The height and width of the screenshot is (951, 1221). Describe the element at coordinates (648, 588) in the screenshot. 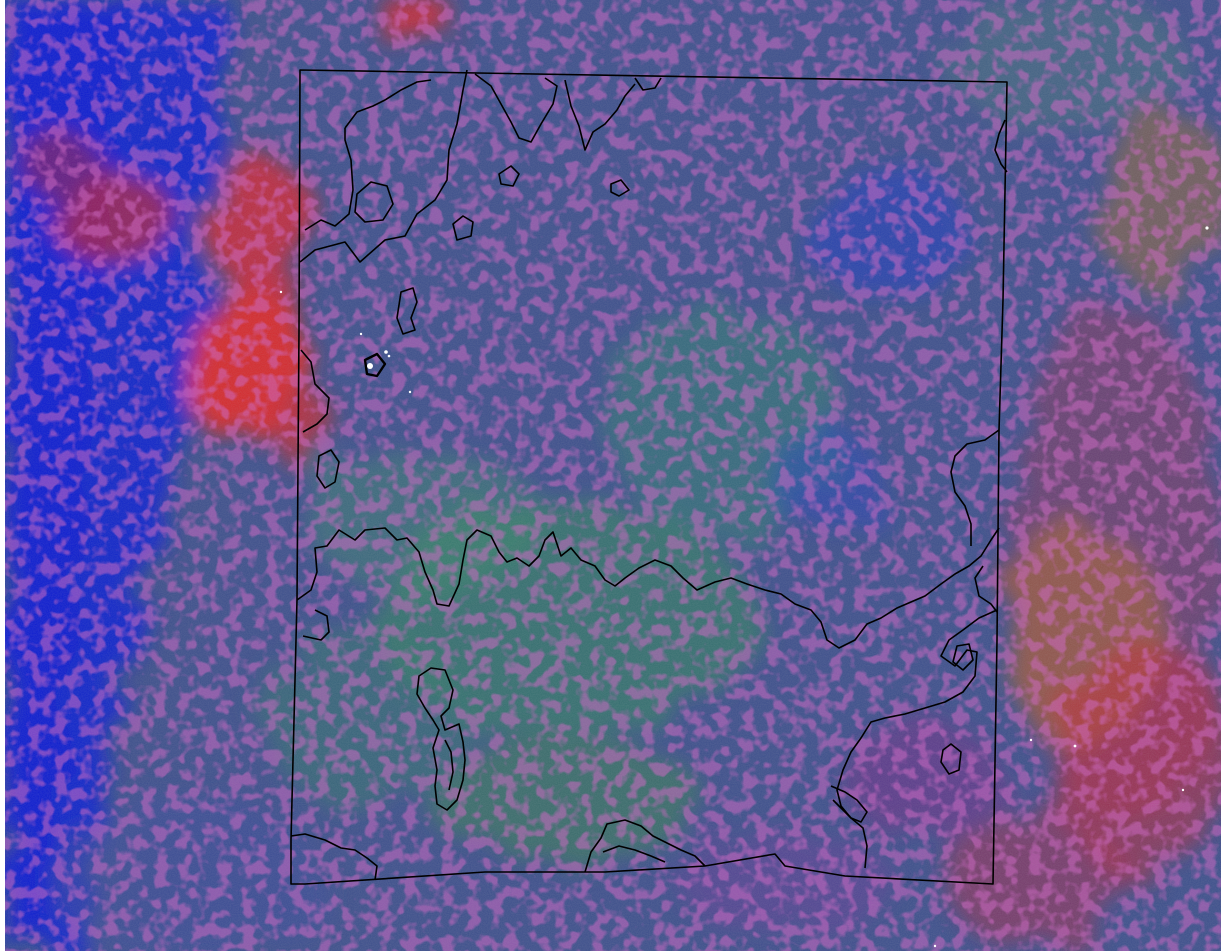

I see `river-boundary` at that location.